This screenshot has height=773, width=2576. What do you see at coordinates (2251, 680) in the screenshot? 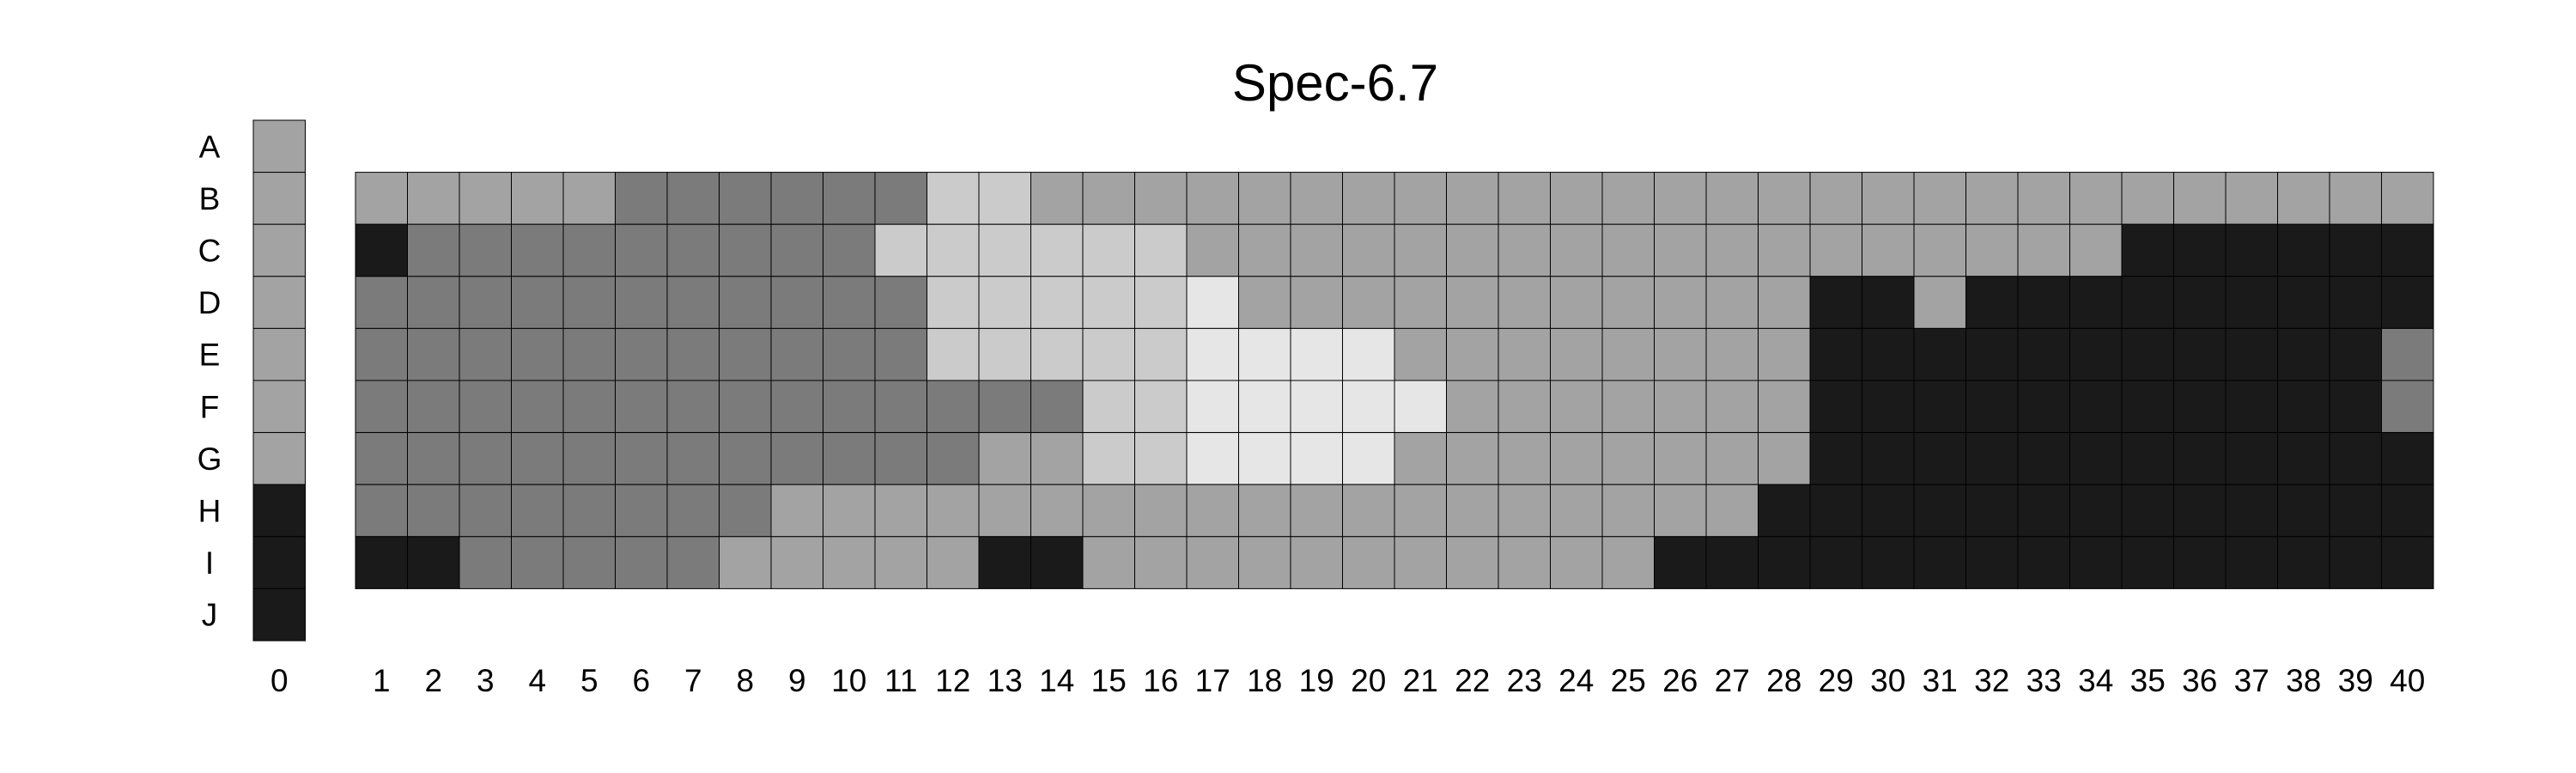
I see `column-label-37: 37` at bounding box center [2251, 680].